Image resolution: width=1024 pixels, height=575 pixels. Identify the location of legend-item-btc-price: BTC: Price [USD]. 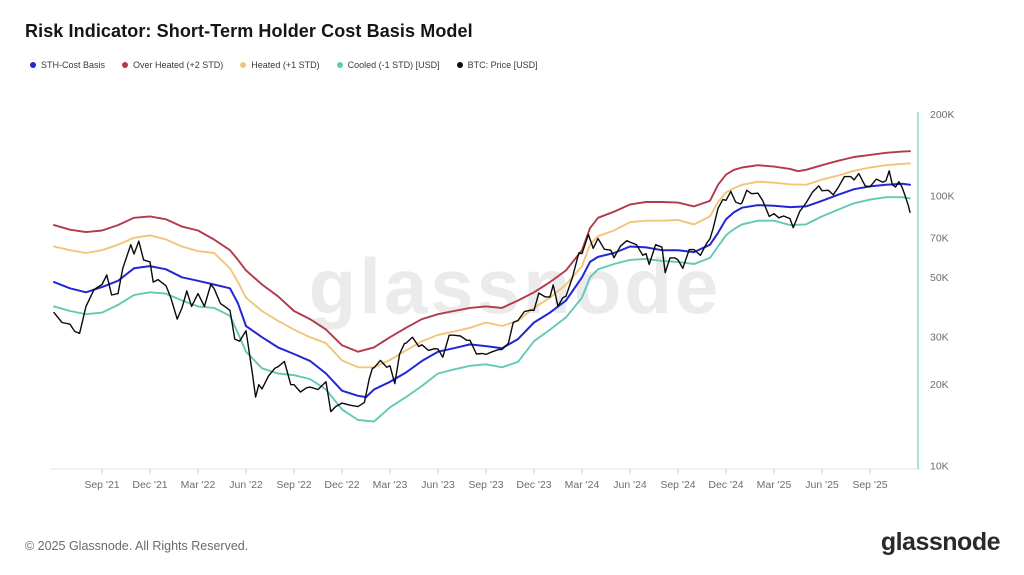
(497, 65).